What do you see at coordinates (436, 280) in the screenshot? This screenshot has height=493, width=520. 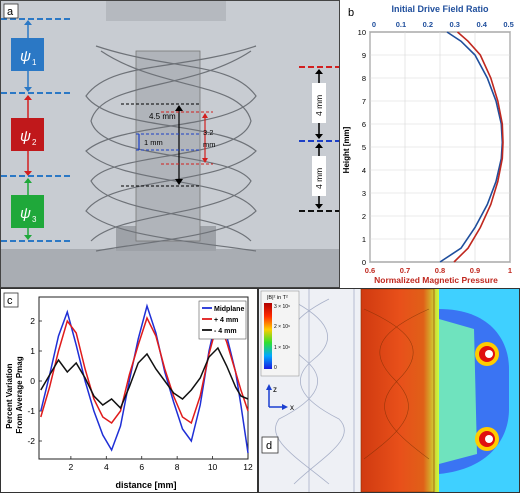 I see `chart-b-xlabel: Normalized Magnetic Pressure` at bounding box center [436, 280].